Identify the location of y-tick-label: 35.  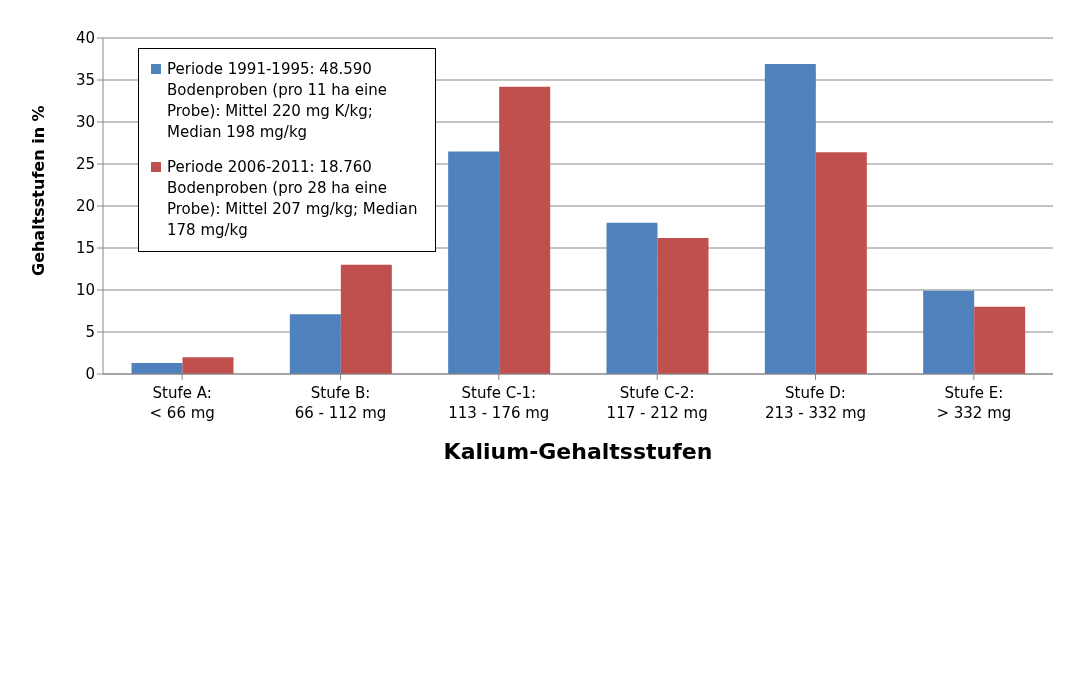
(85, 80).